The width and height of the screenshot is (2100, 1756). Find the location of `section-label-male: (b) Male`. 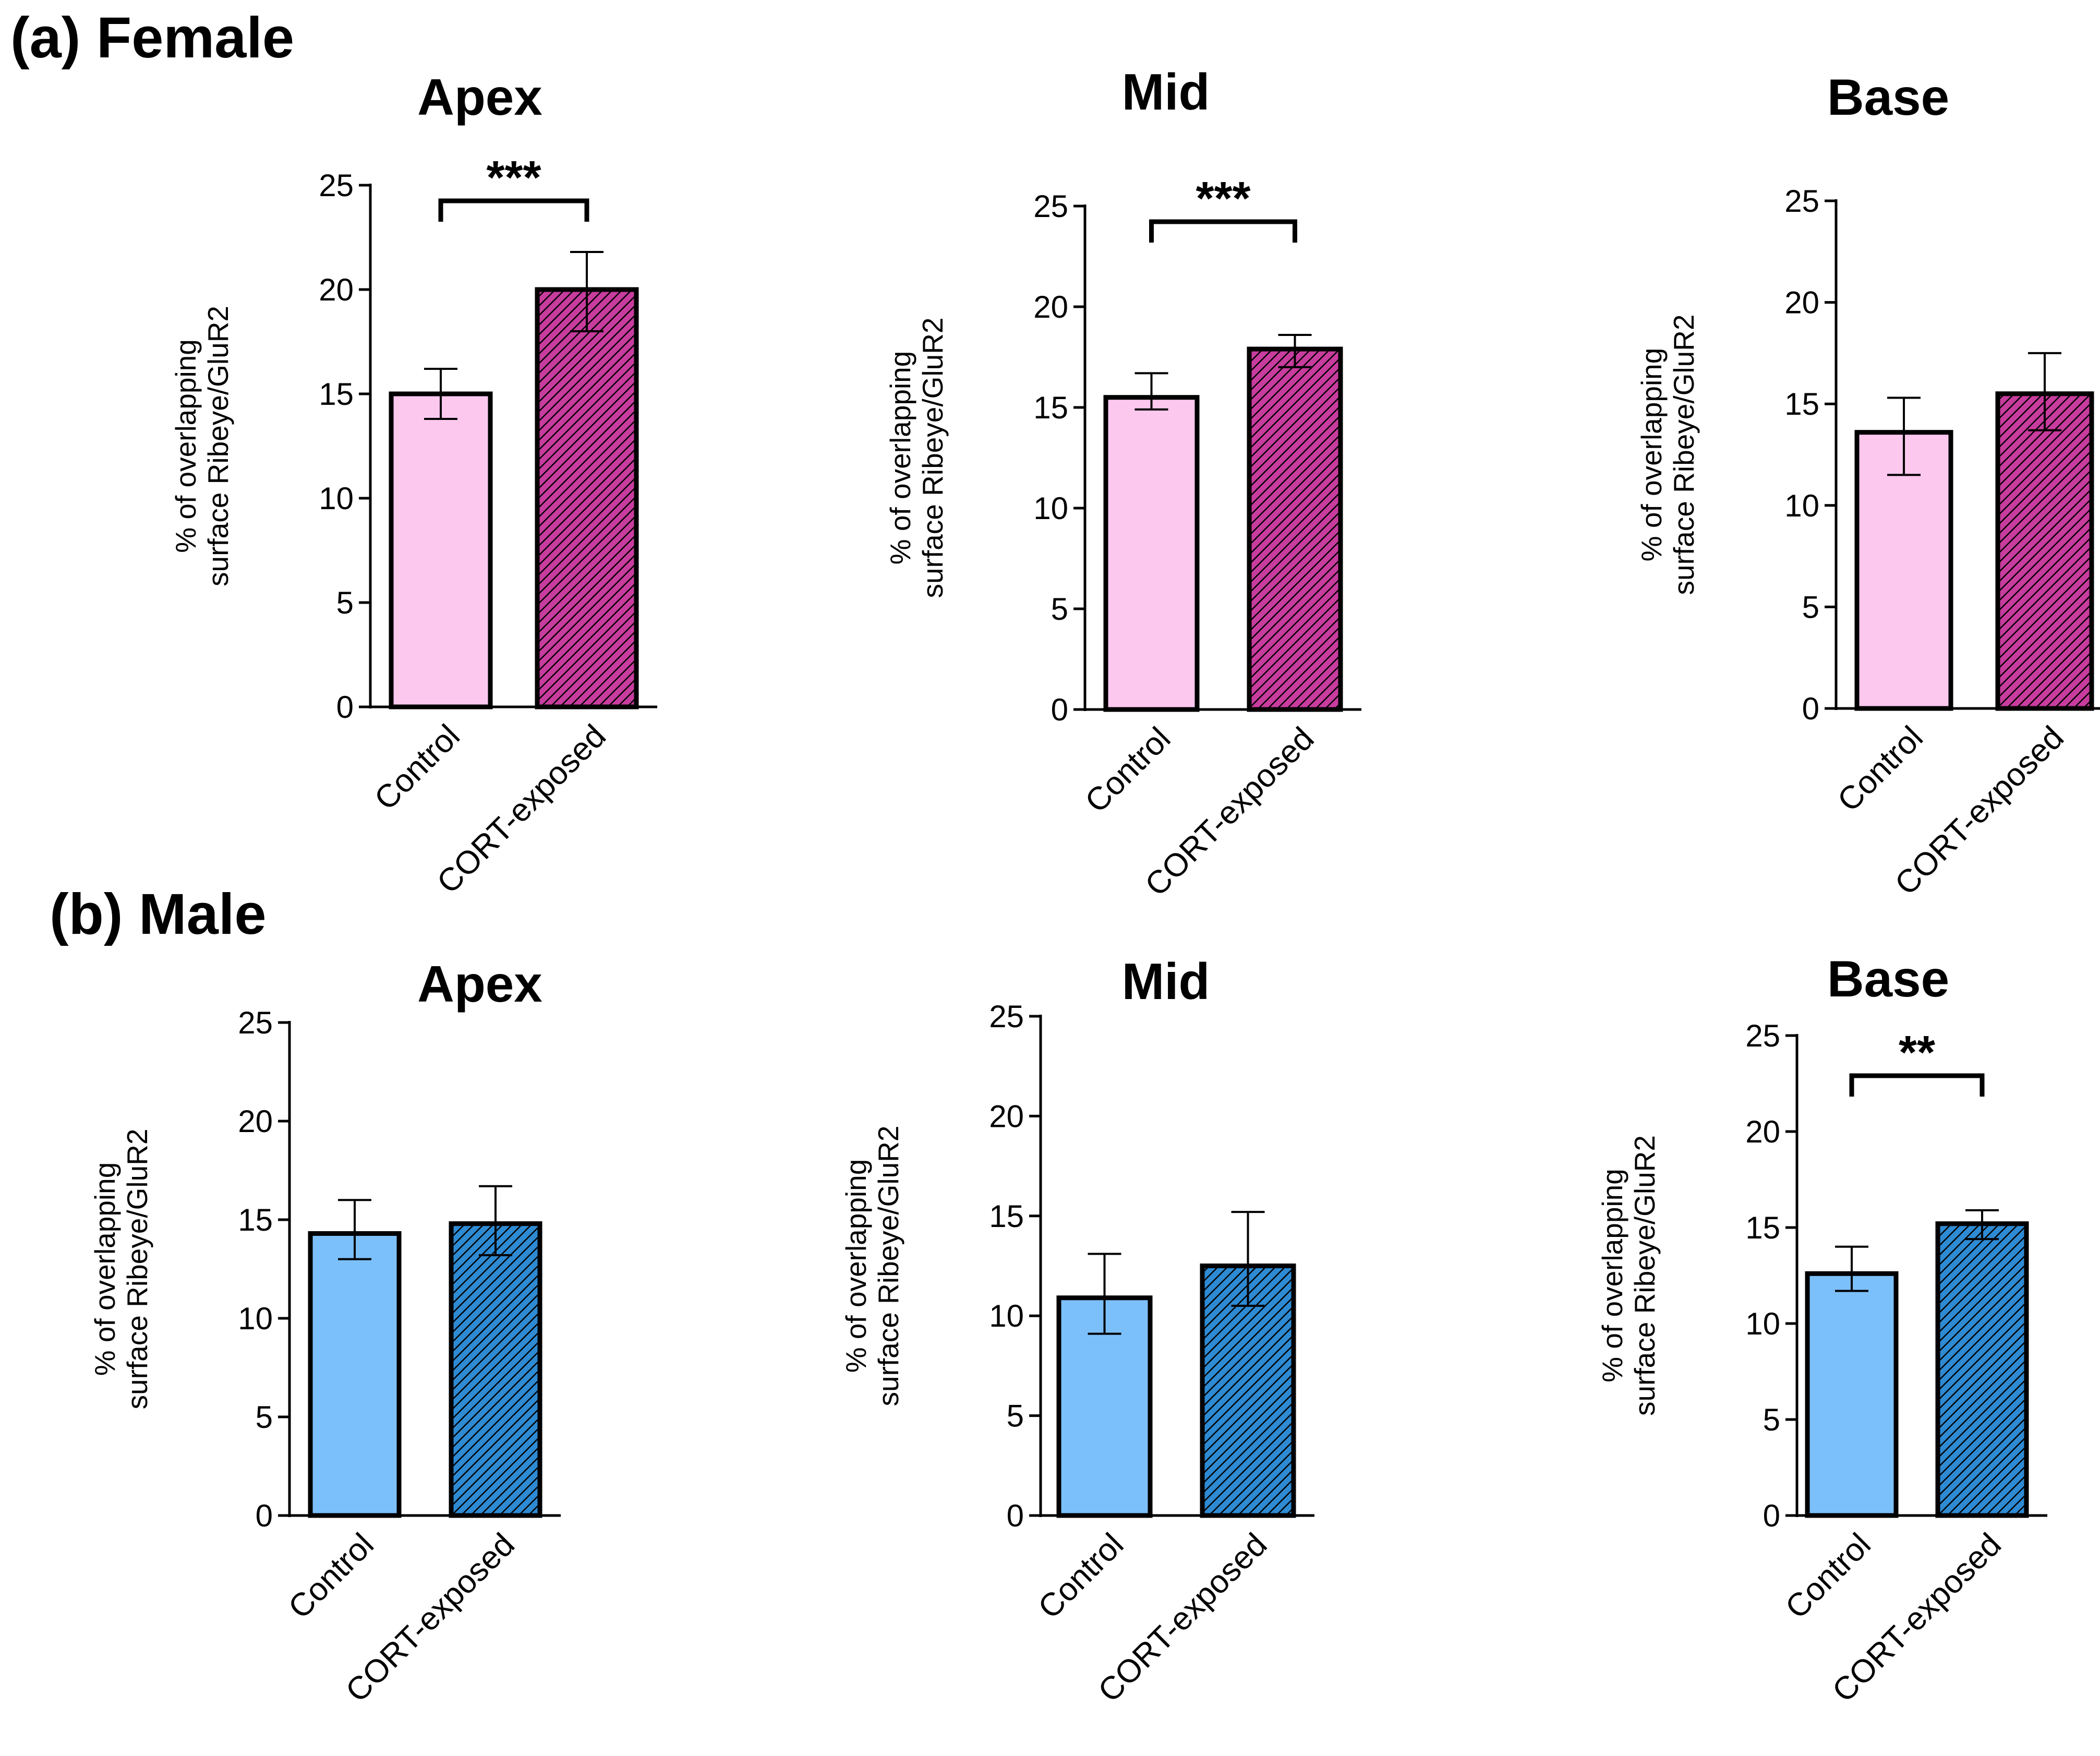

section-label-male: (b) Male is located at coordinates (158, 914).